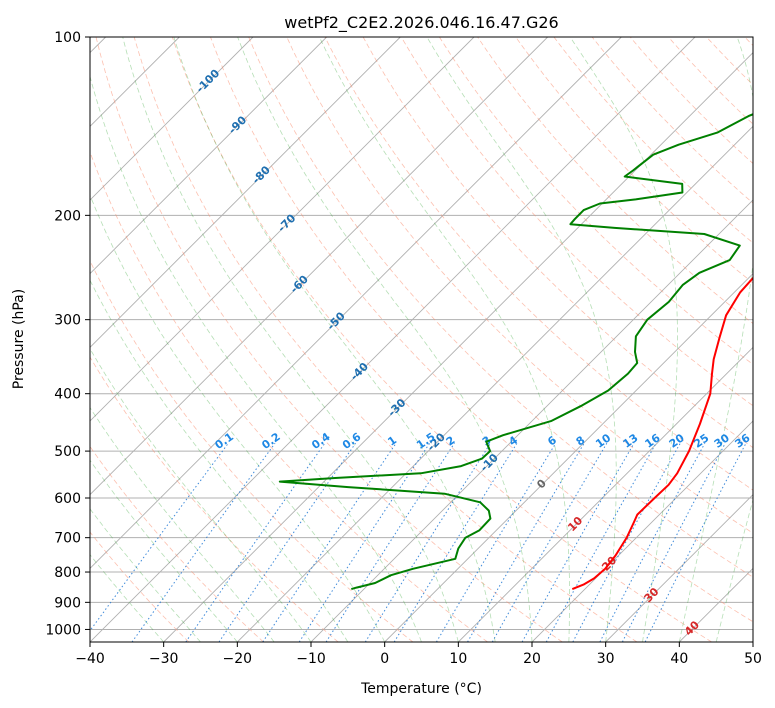 This screenshot has height=708, width=775. Describe the element at coordinates (67, 539) in the screenshot. I see `y-tick-label: 700` at that location.